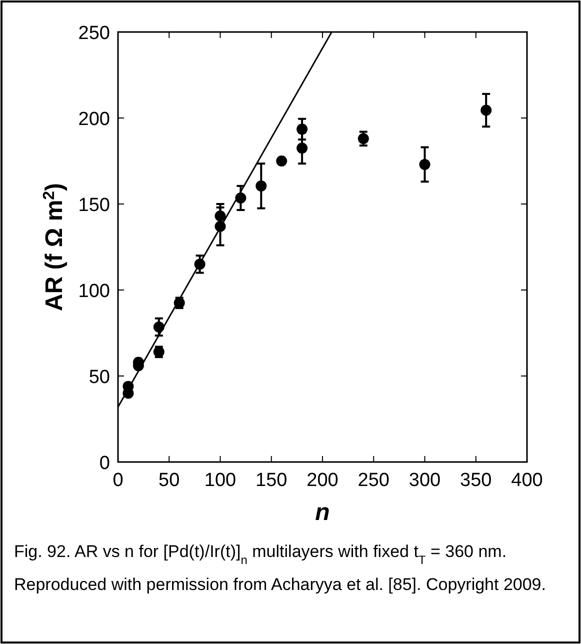 This screenshot has width=581, height=644. What do you see at coordinates (94, 33) in the screenshot?
I see `y-tick-label: 250` at bounding box center [94, 33].